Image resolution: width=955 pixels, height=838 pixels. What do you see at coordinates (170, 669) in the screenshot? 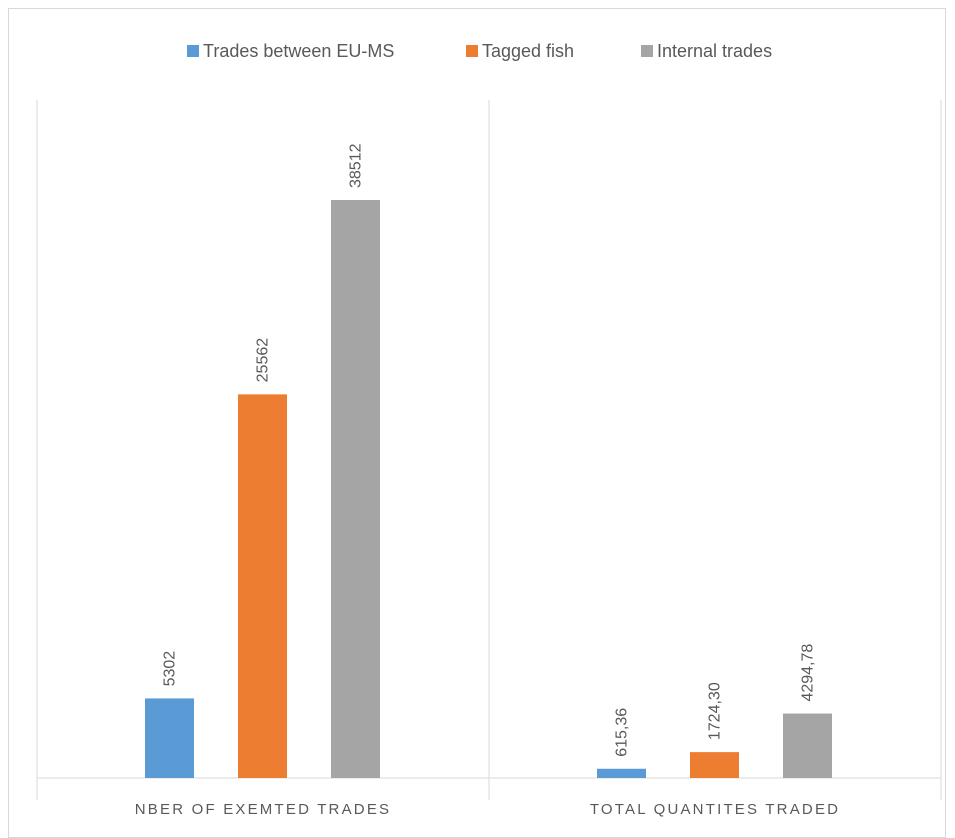
I see `data-label: 5302` at bounding box center [170, 669].